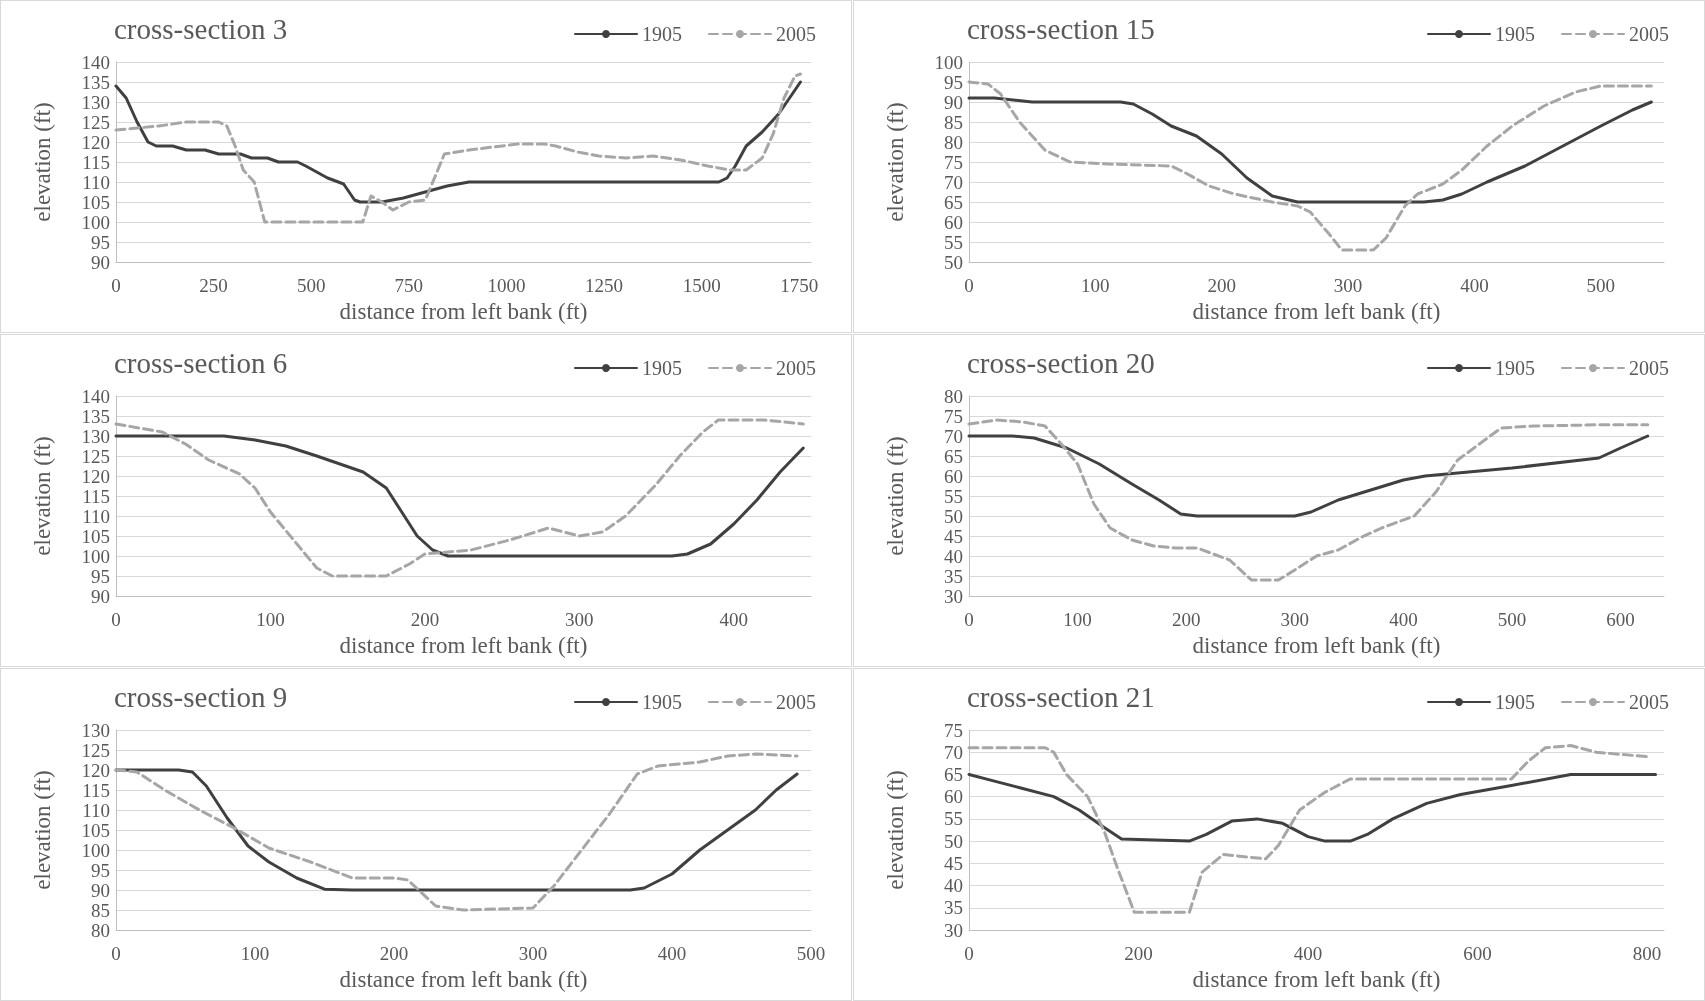  What do you see at coordinates (201, 362) in the screenshot?
I see `chart-title: cross-section 6` at bounding box center [201, 362].